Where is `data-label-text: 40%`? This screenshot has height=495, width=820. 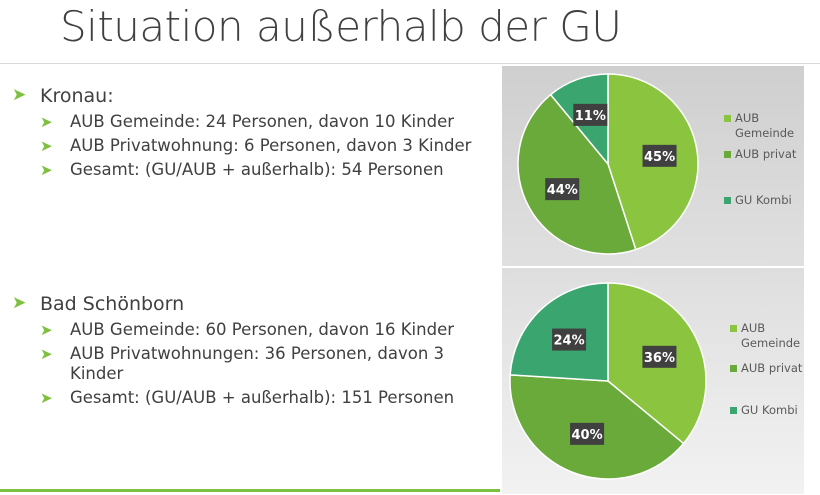
data-label-text: 40% is located at coordinates (587, 435).